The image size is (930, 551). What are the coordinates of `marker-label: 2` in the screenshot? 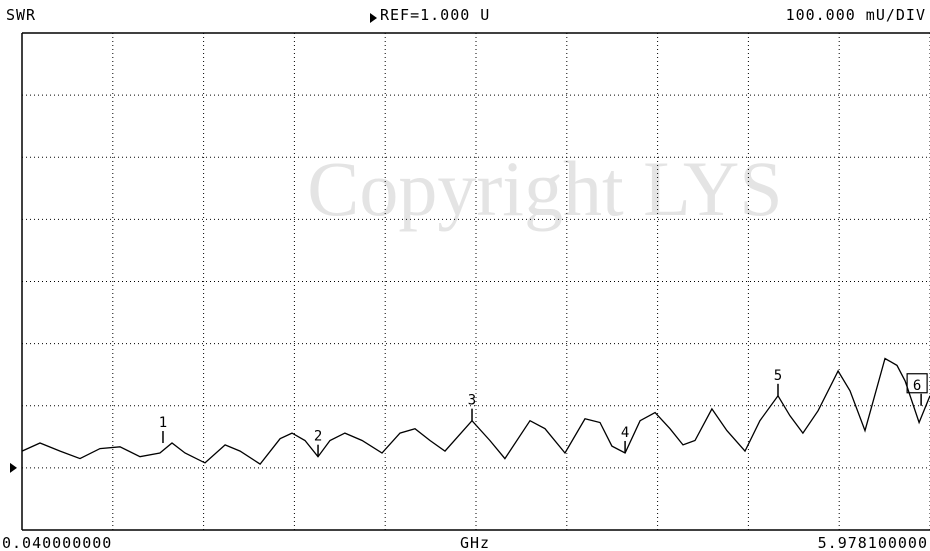 It's located at (318, 437).